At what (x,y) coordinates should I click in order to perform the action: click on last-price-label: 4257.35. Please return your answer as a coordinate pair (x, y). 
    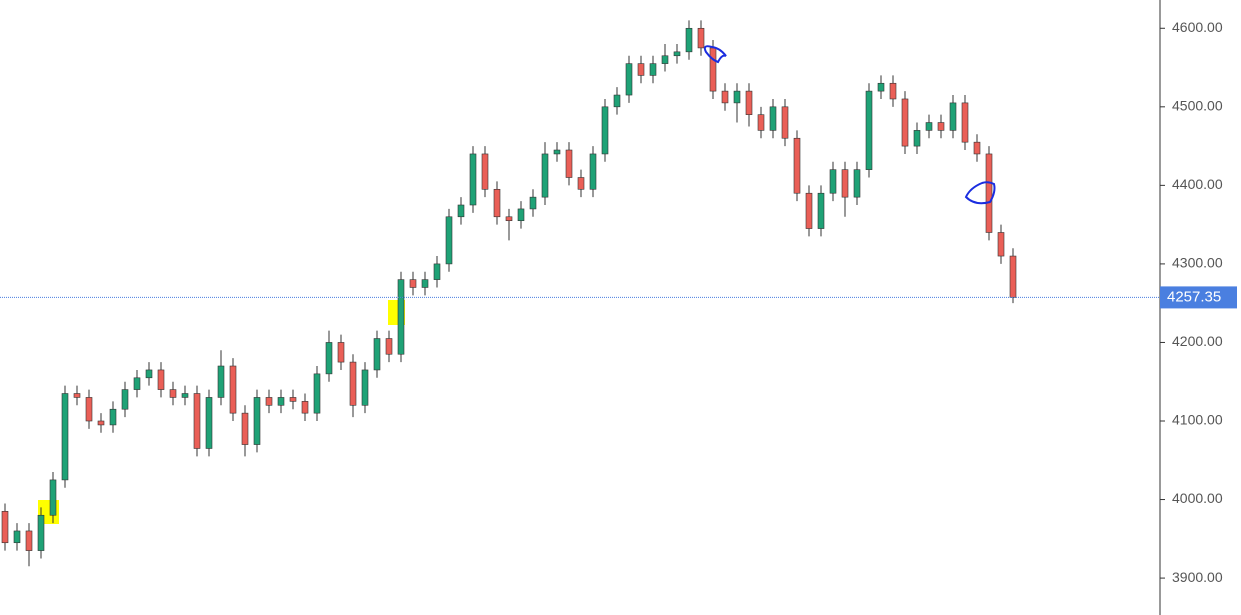
    Looking at the image, I should click on (1194, 296).